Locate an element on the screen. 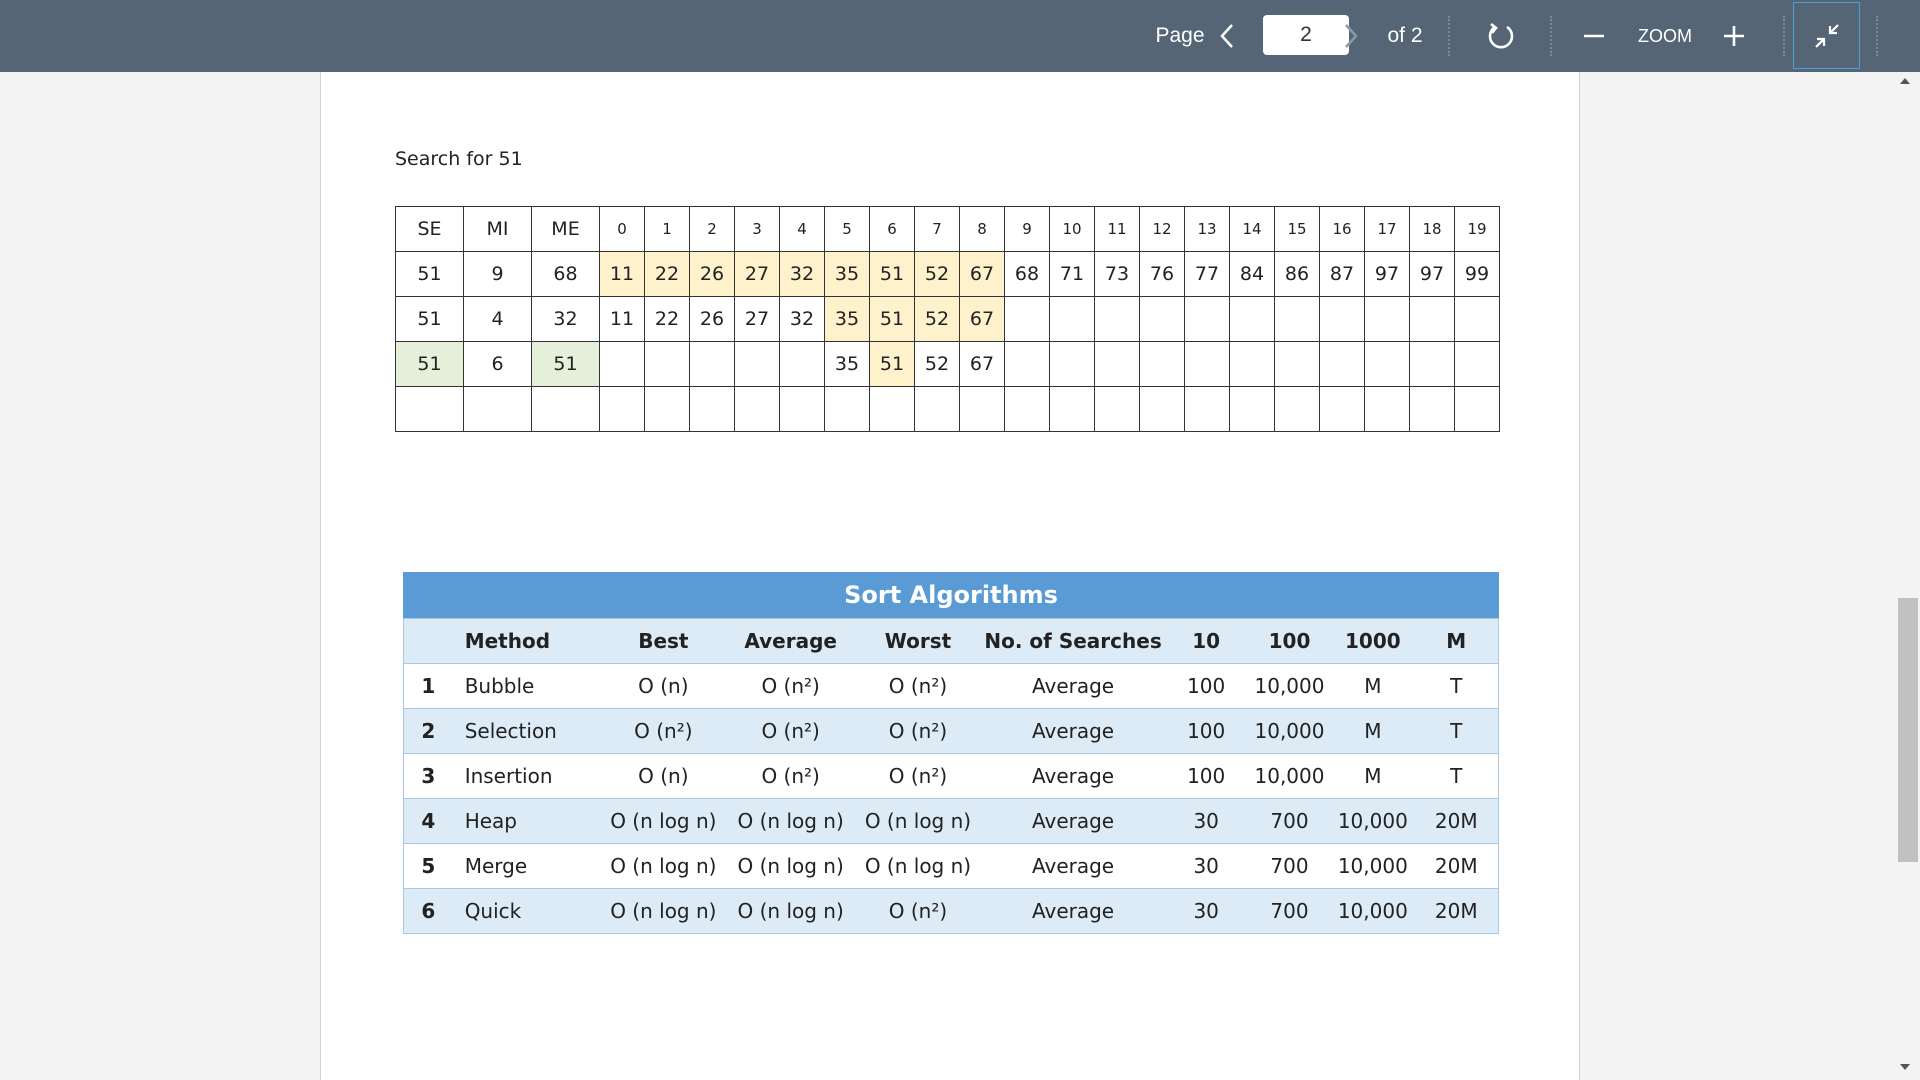 This screenshot has width=1920, height=1080. sort-header-cell: Best is located at coordinates (663, 641).